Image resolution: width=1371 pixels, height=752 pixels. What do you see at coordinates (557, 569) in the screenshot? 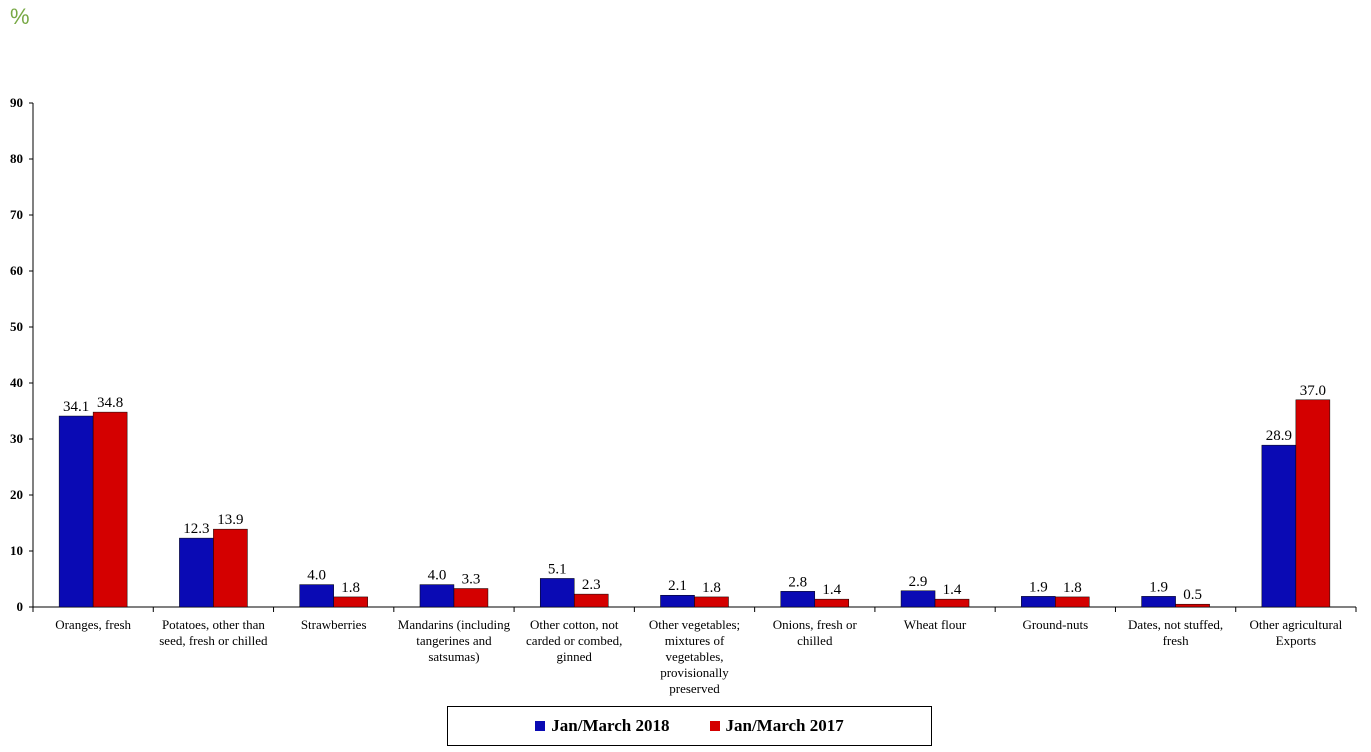
I see `data-label: 5.1` at bounding box center [557, 569].